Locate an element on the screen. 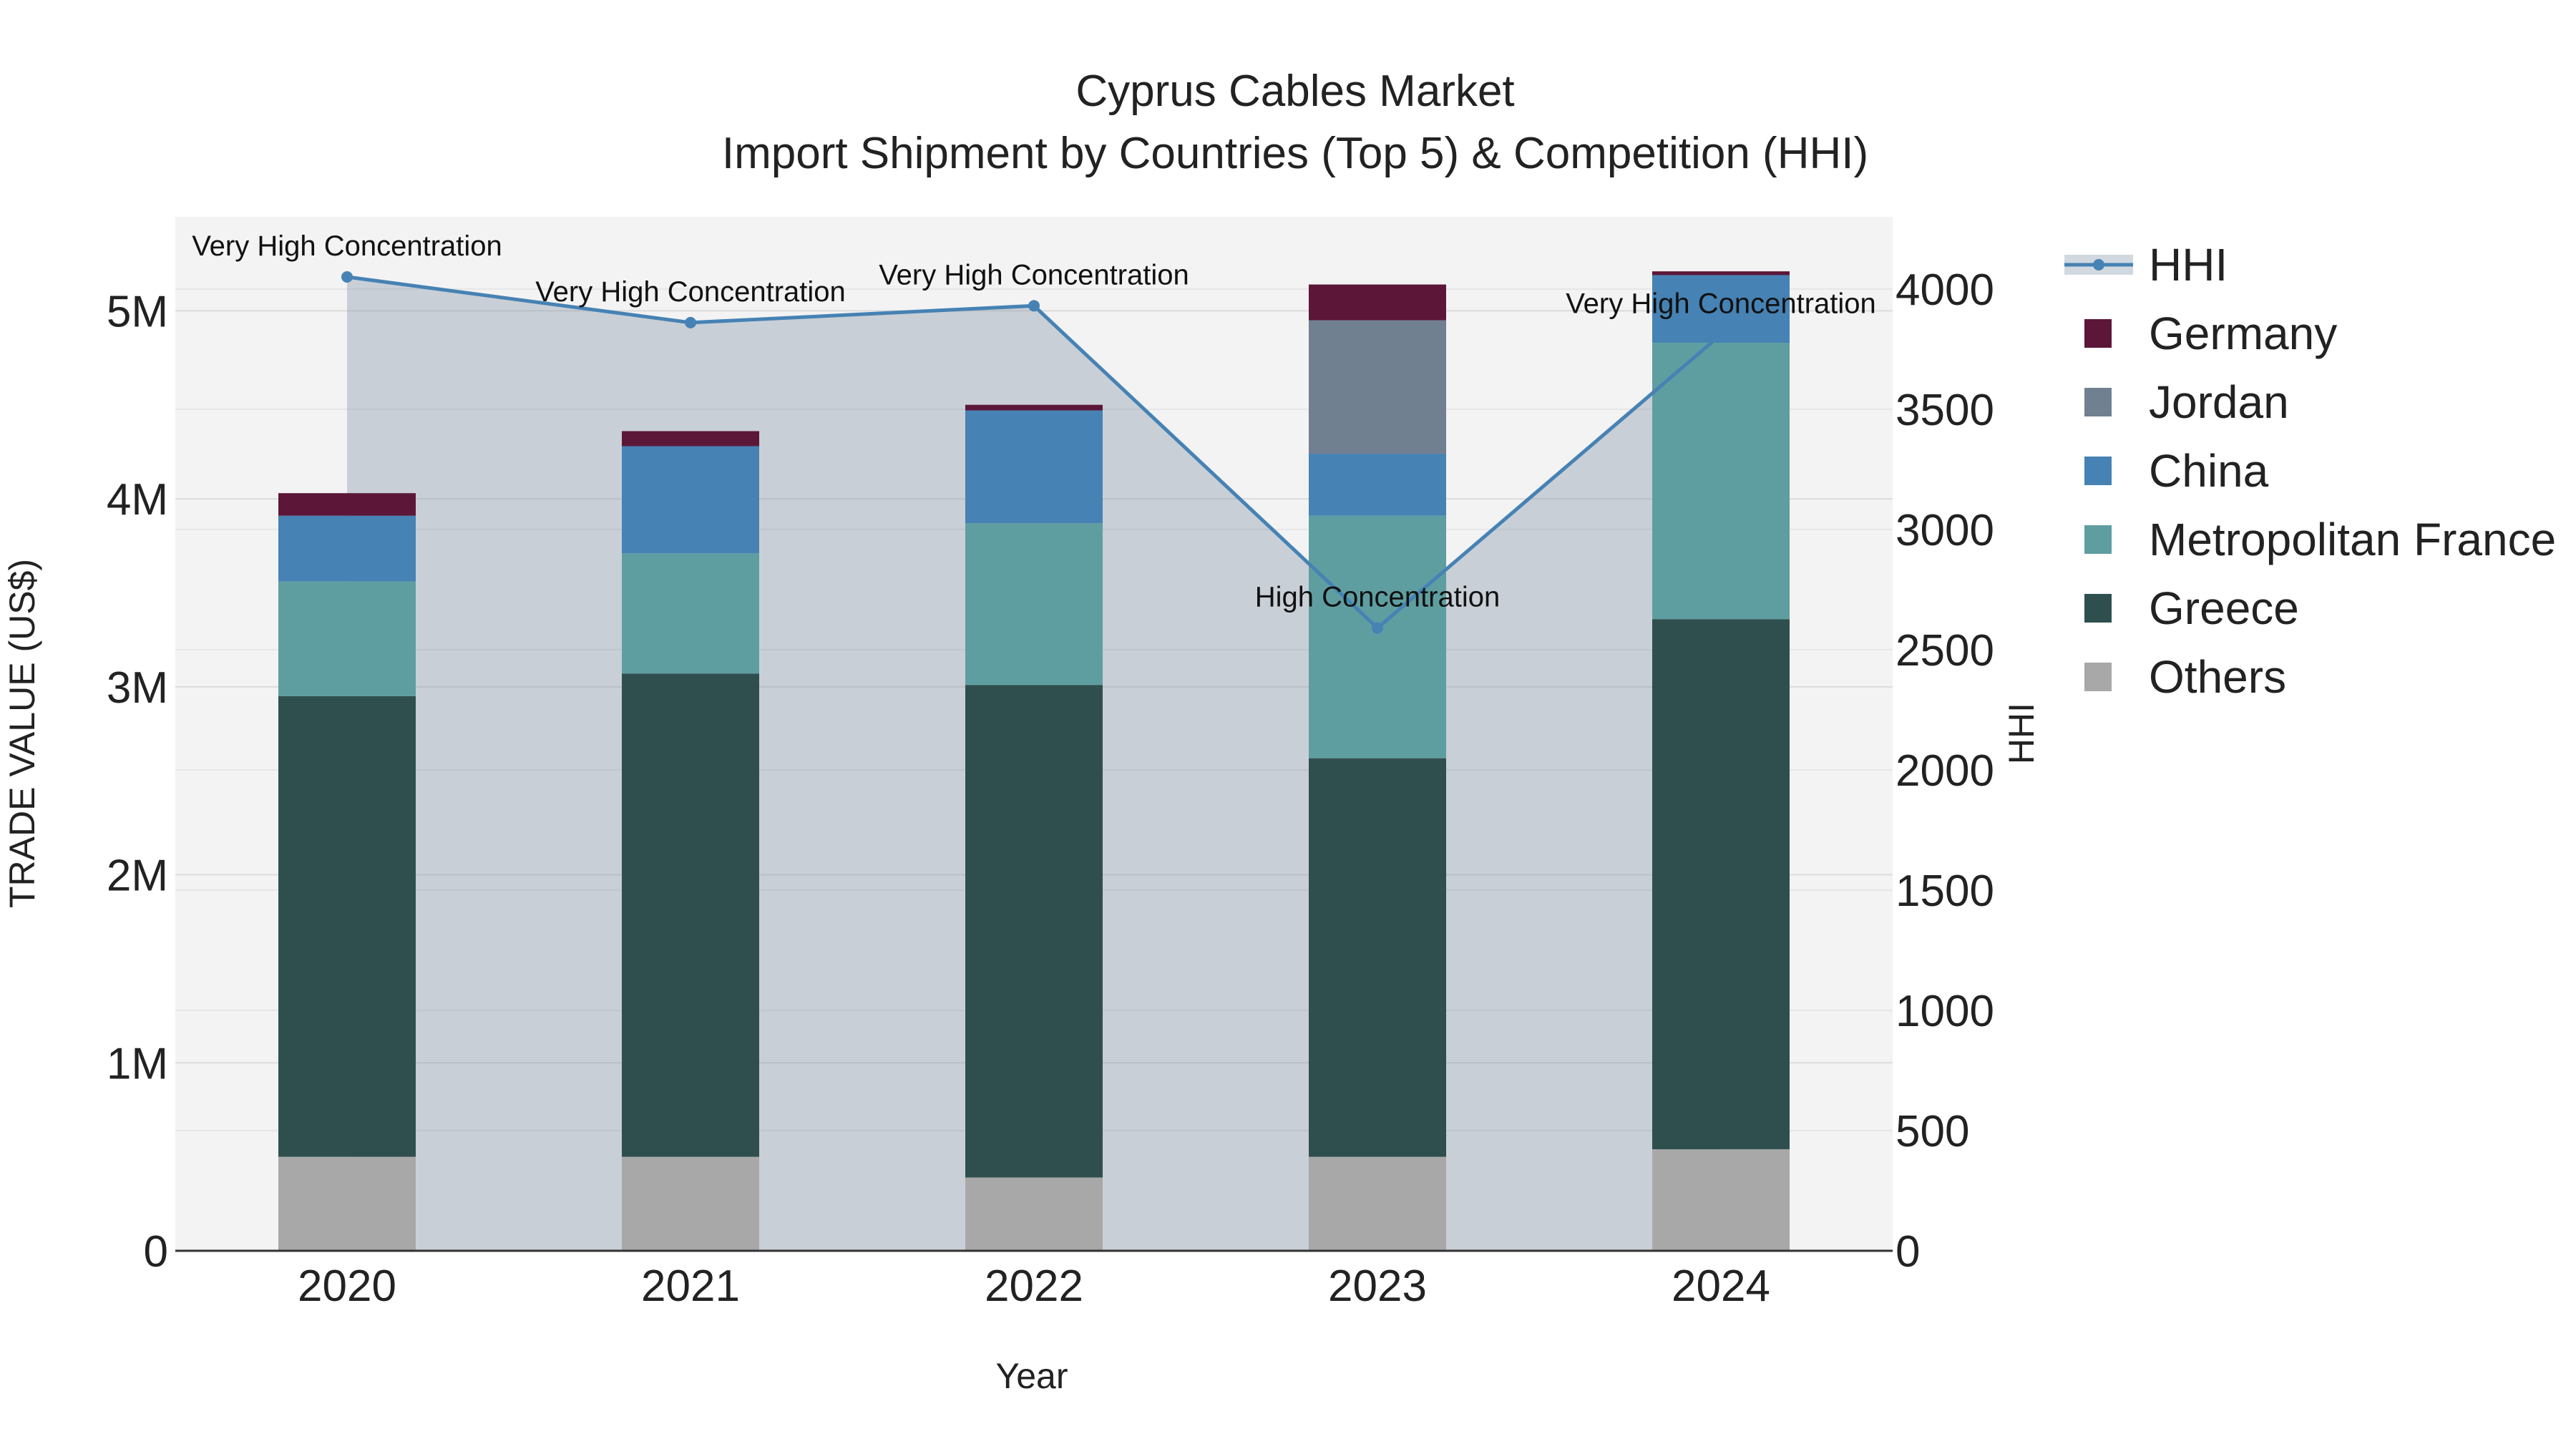 This screenshot has width=2576, height=1449. hhi-point-2020 is located at coordinates (347, 277).